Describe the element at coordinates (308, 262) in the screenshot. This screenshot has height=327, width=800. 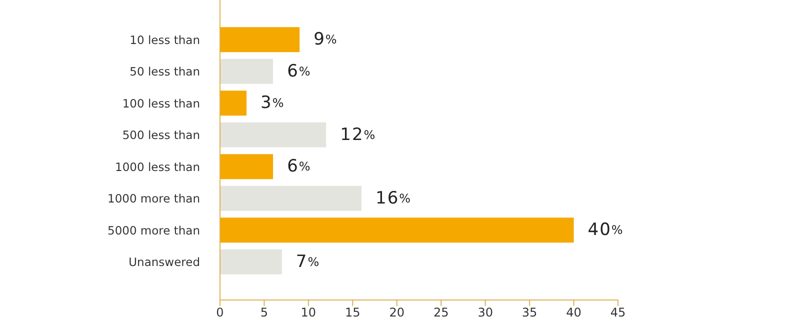
I see `data-label: 7%` at that location.